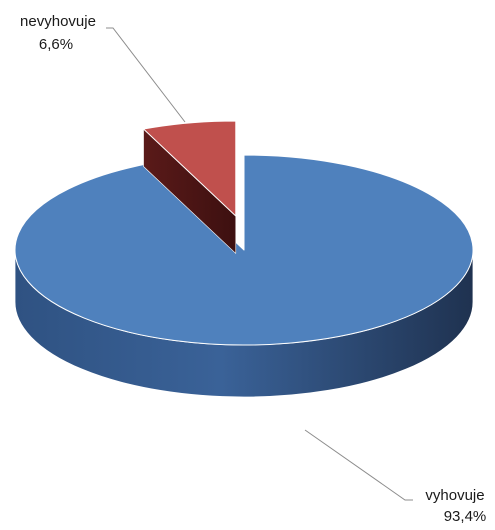 The width and height of the screenshot is (495, 530). I want to click on data-label-vyhovuje-value: 93,4%, so click(465, 516).